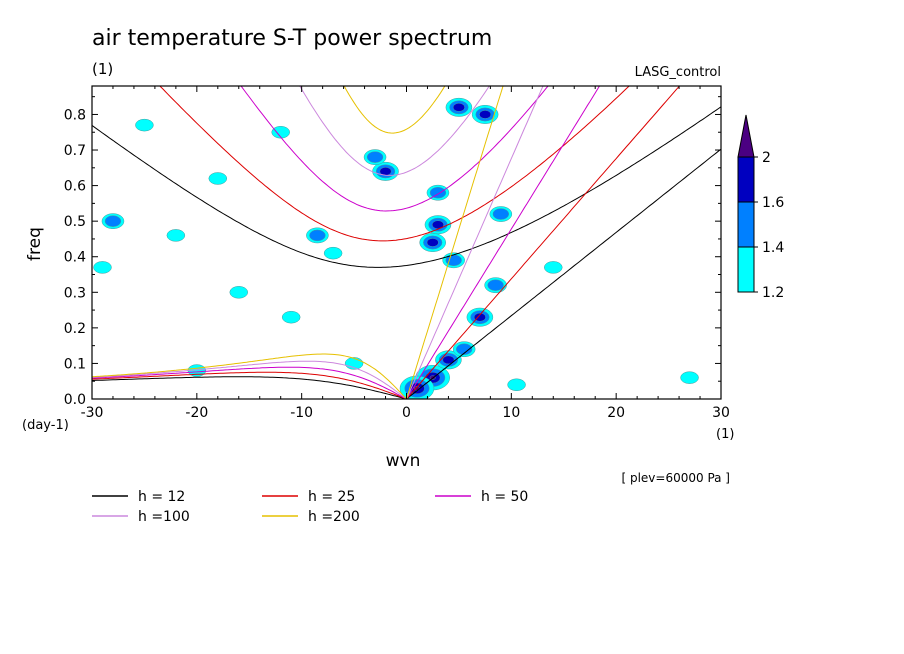 The height and width of the screenshot is (654, 904). I want to click on colorbar-label: 1.4, so click(773, 248).